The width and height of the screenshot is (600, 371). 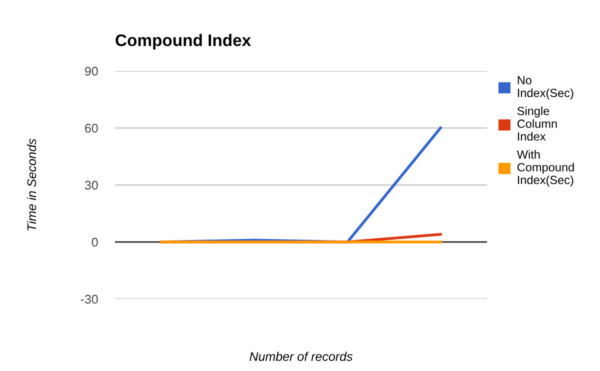 What do you see at coordinates (537, 123) in the screenshot?
I see `legend-label: Single Column Index` at bounding box center [537, 123].